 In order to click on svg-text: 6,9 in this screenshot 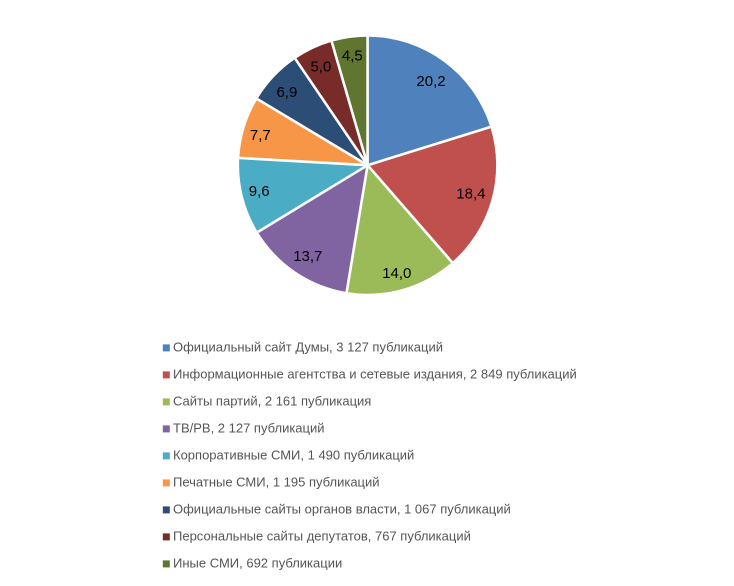, I will do `click(286, 92)`.